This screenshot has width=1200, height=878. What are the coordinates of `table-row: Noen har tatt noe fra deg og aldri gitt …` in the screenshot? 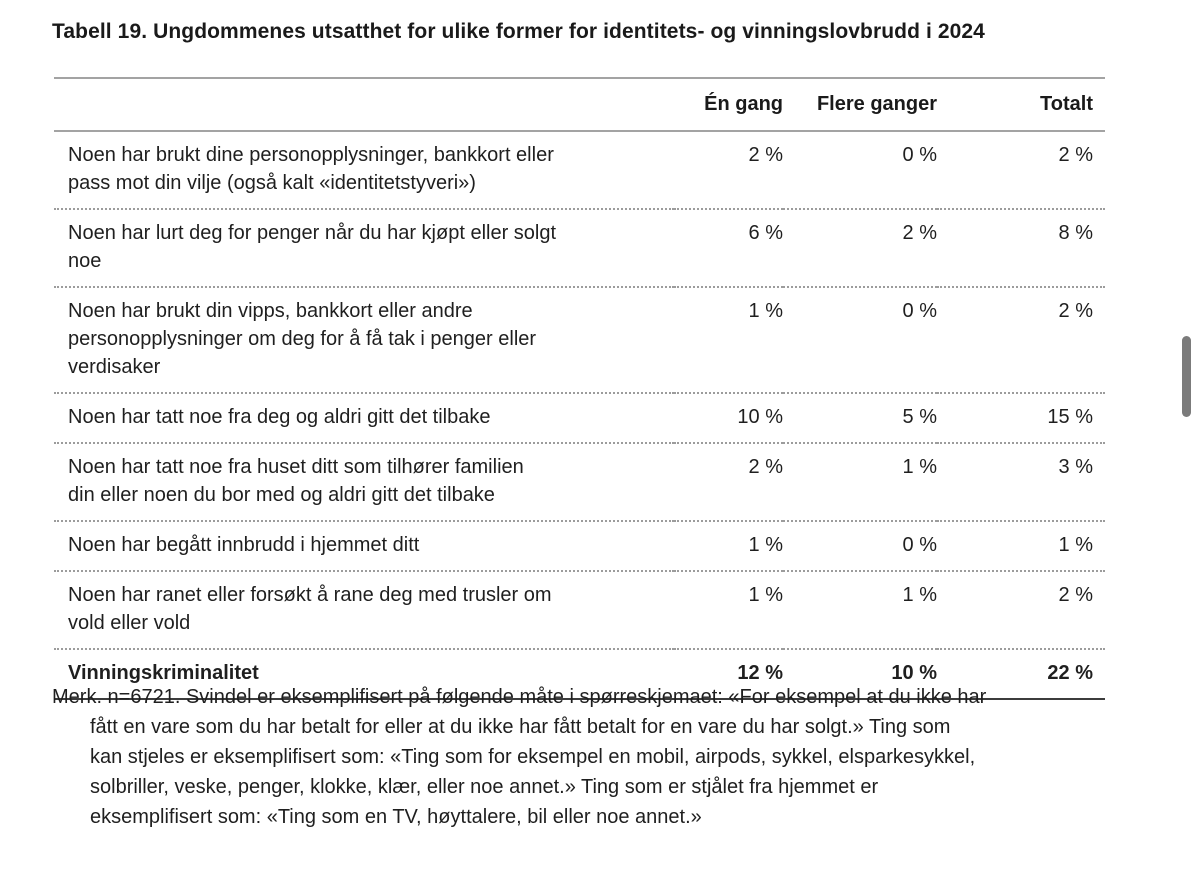 It's located at (579, 417).